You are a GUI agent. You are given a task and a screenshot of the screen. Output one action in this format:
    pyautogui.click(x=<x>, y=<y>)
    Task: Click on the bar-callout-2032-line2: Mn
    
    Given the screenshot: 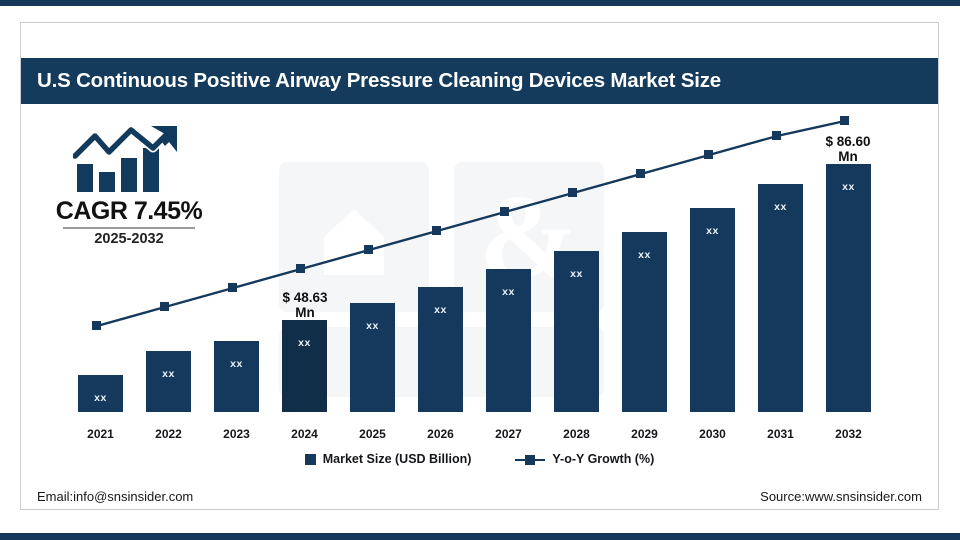 What is the action you would take?
    pyautogui.click(x=848, y=156)
    